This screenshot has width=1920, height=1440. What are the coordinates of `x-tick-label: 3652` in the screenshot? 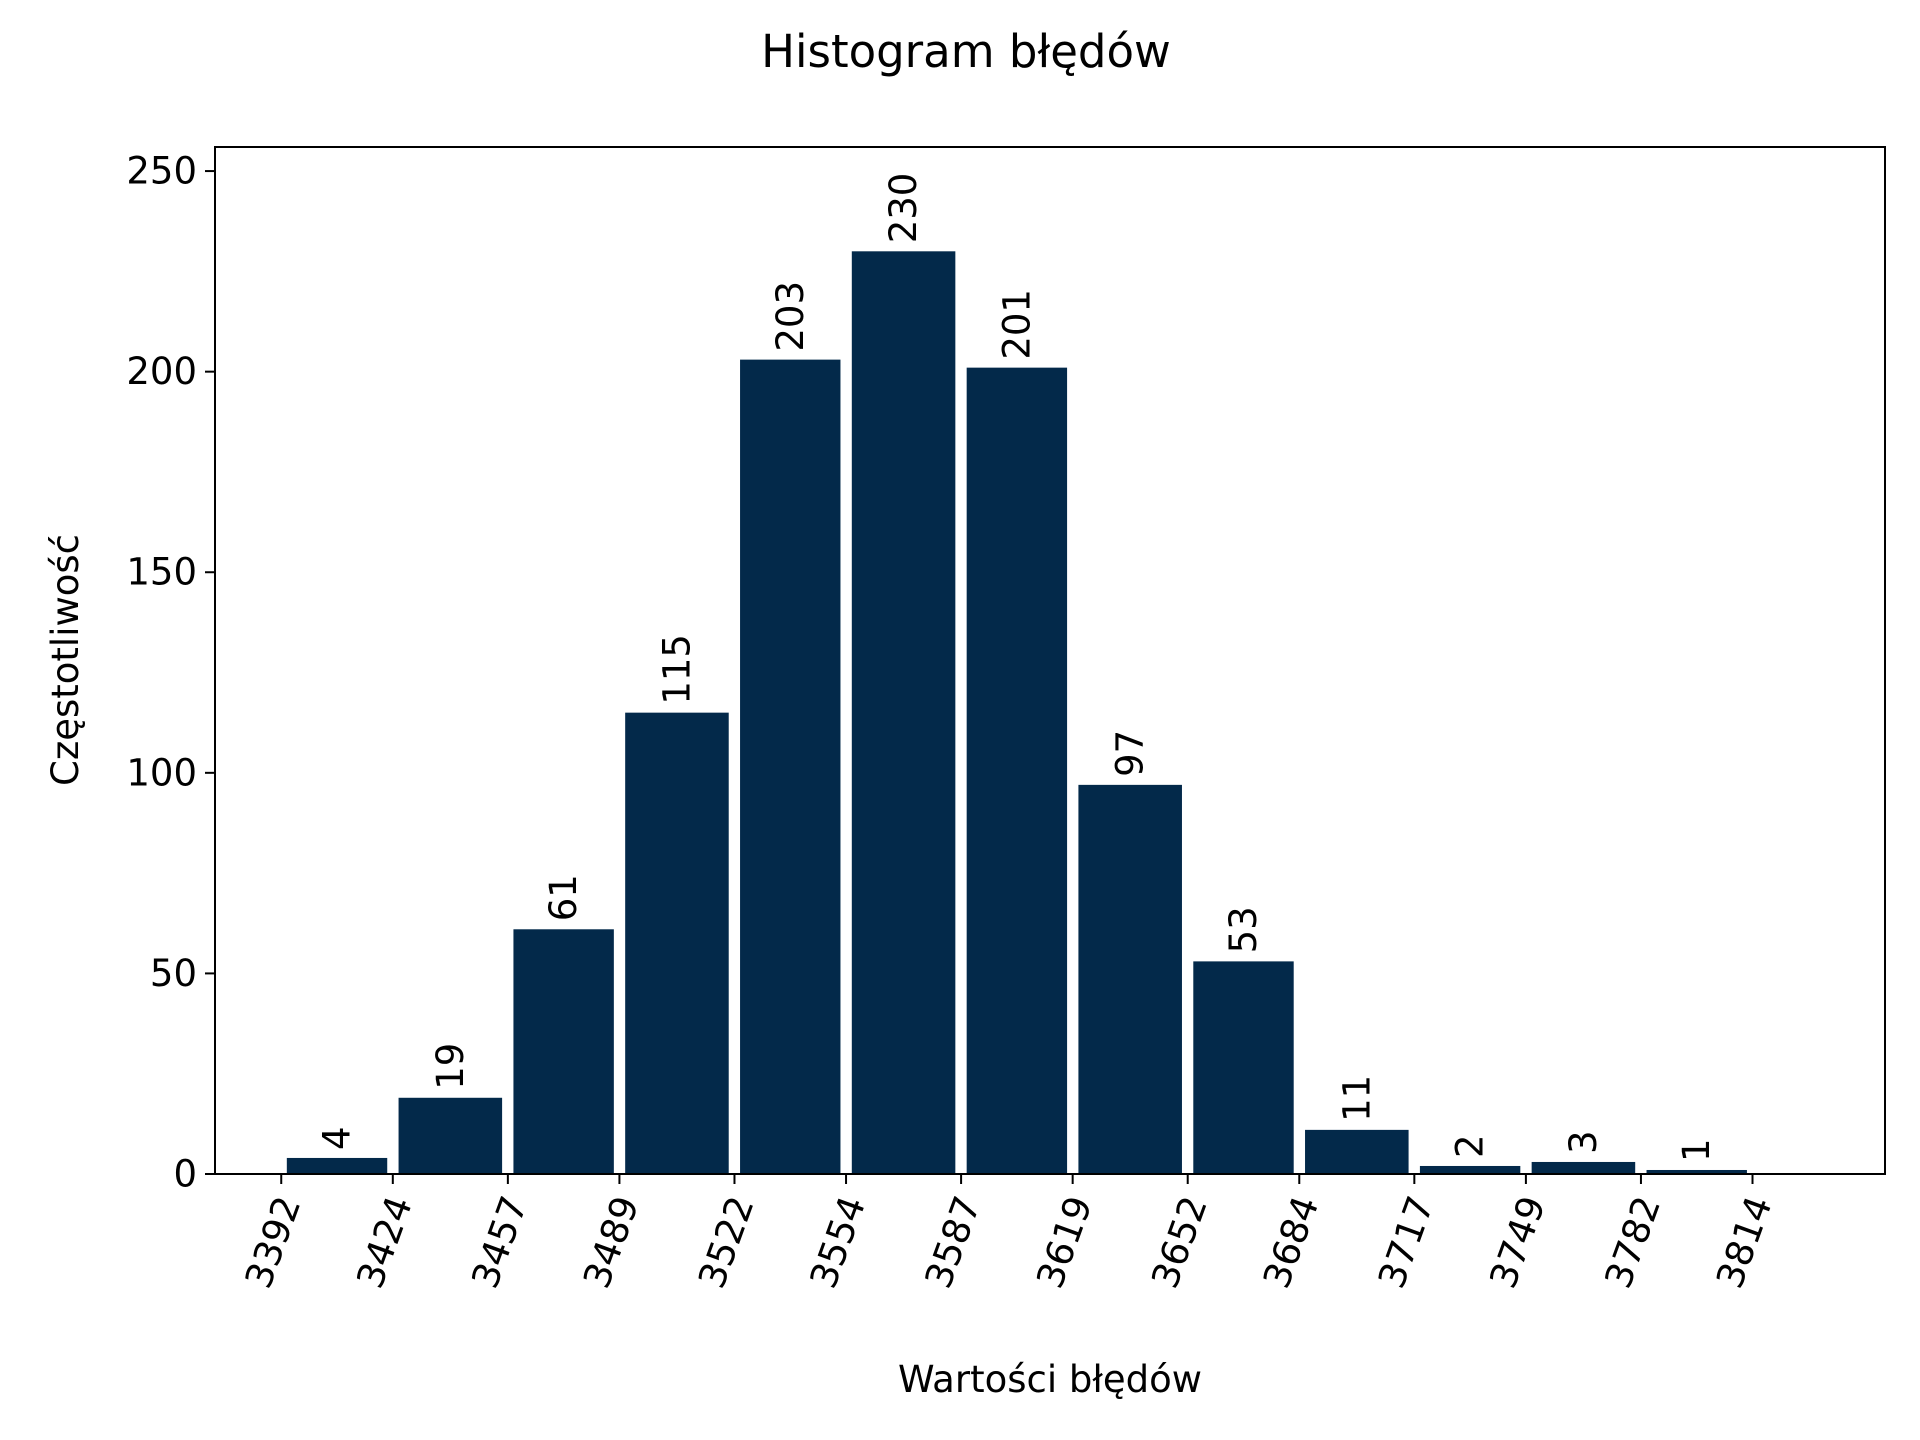 It's located at (1179, 1242).